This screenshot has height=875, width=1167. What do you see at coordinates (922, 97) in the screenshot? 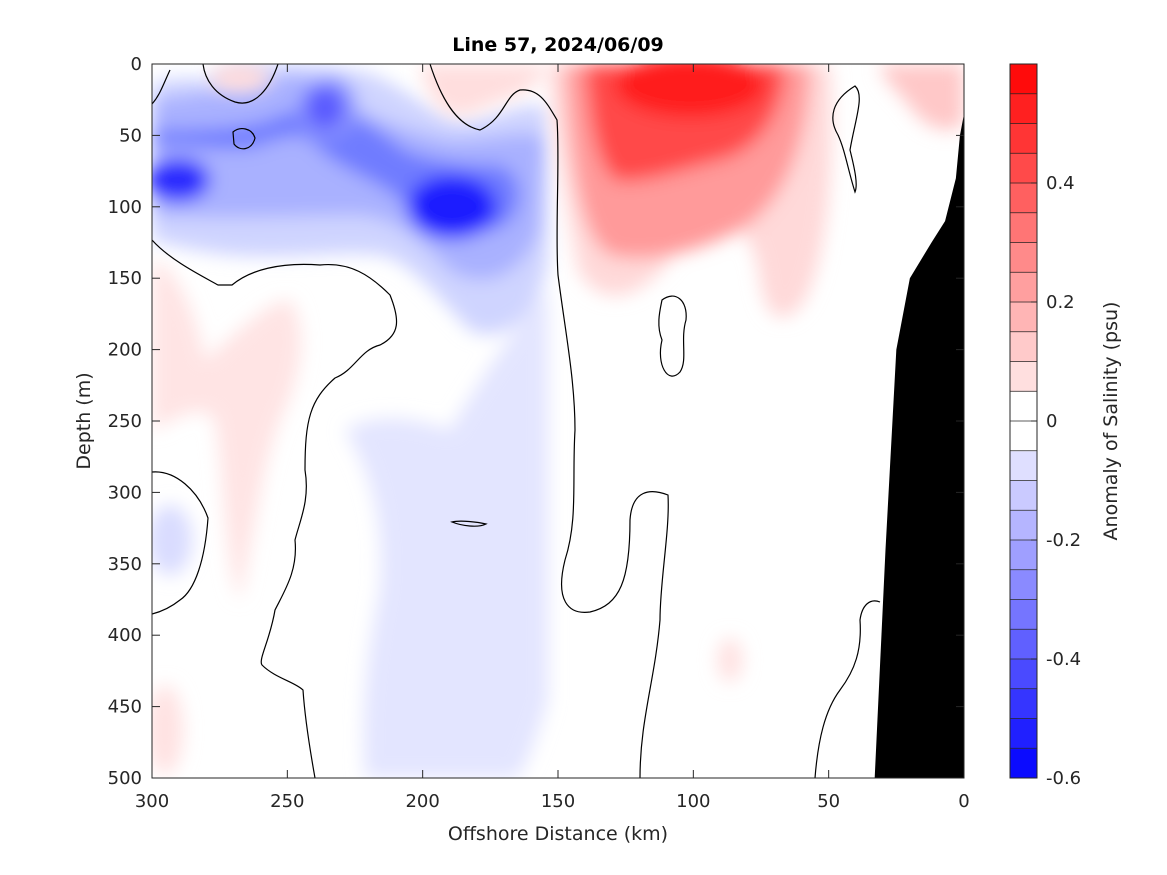
I see `pos-region-nearshore` at bounding box center [922, 97].